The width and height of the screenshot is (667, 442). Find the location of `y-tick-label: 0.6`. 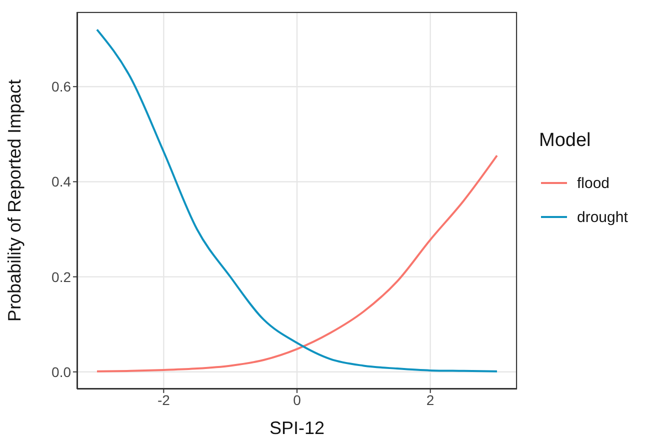

y-tick-label: 0.6 is located at coordinates (62, 86).